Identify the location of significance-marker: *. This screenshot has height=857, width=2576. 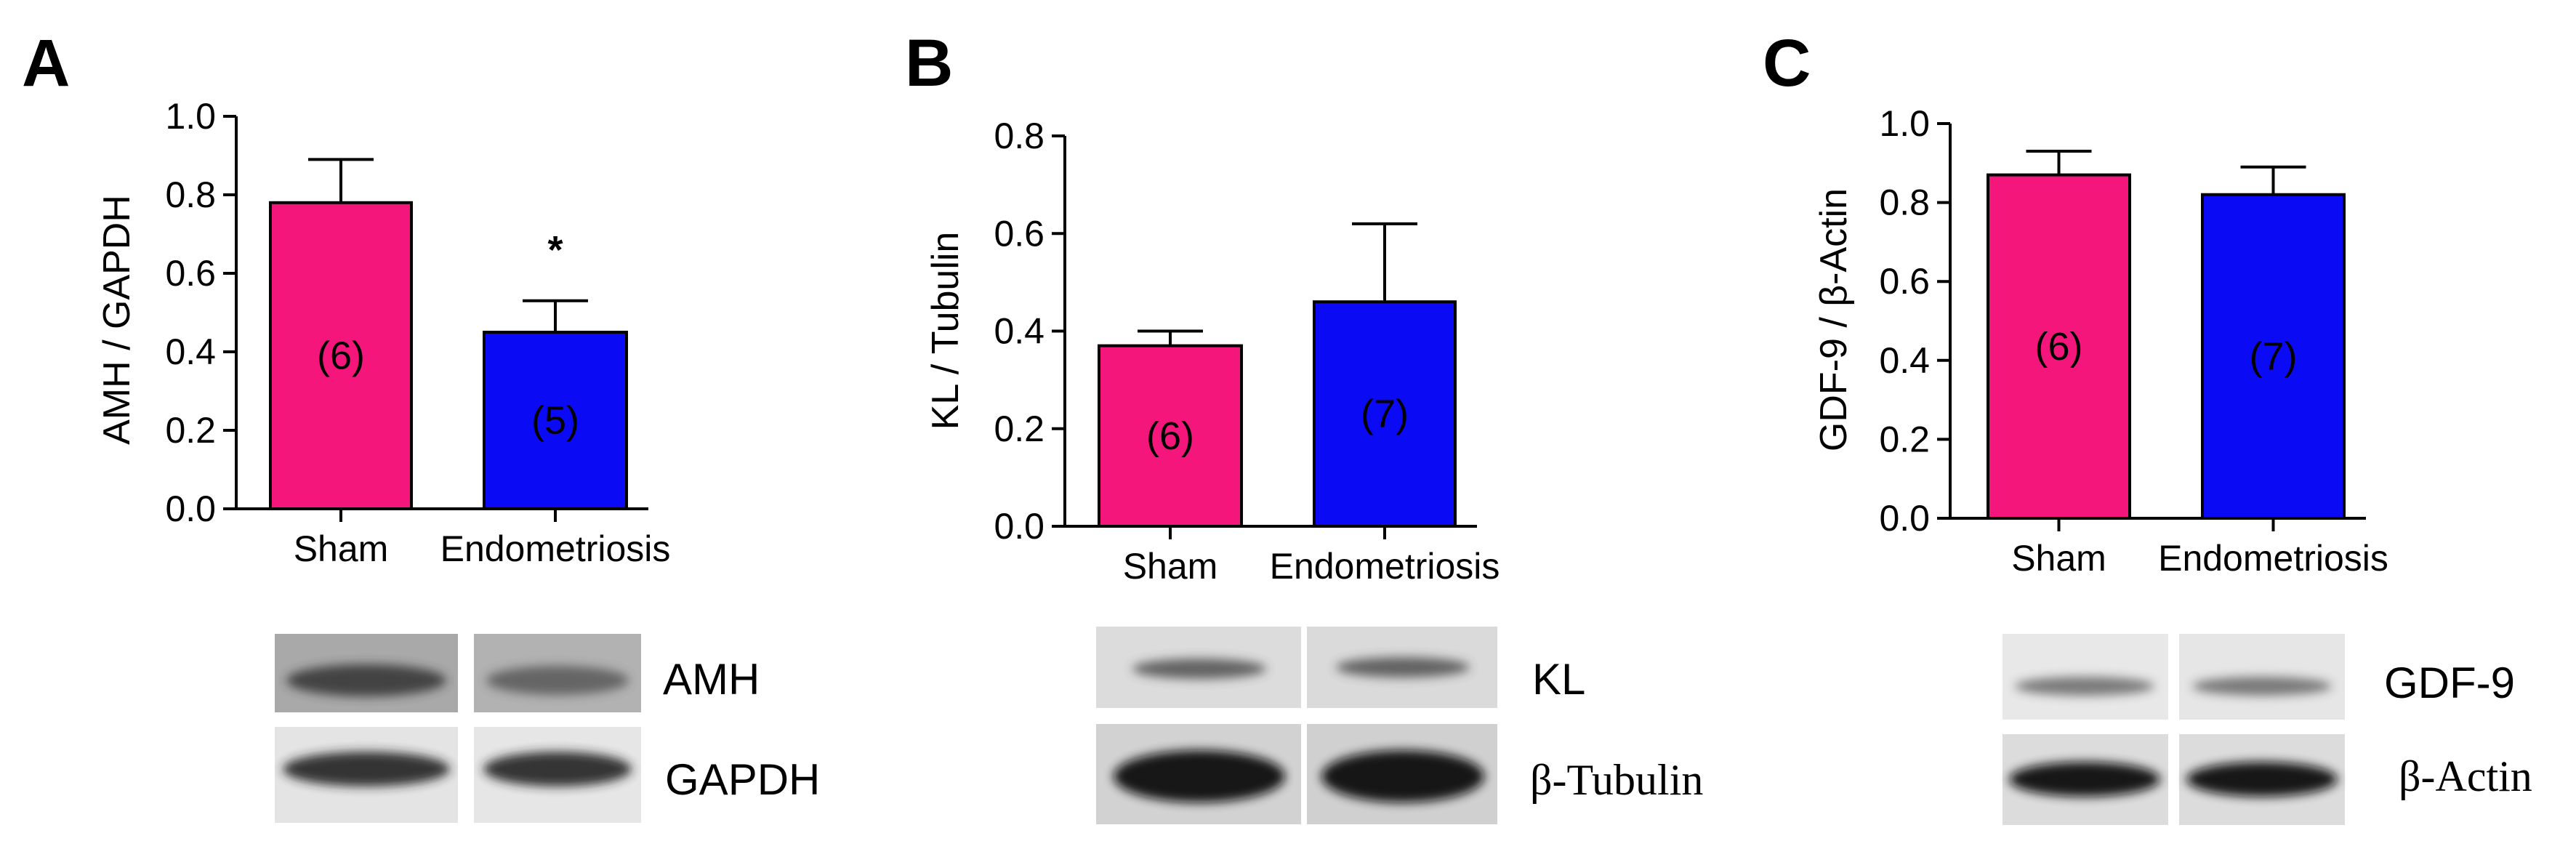
(555, 250).